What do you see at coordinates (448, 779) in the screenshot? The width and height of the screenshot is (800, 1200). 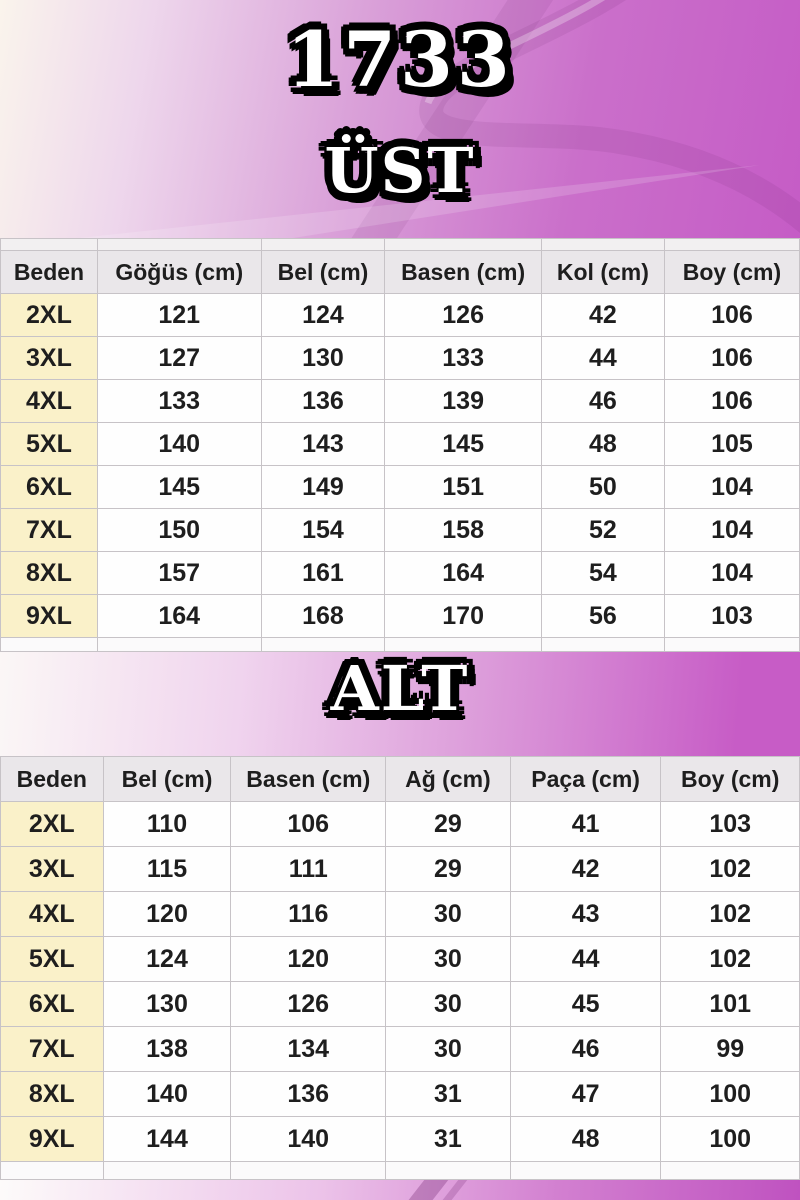 I see `column-header: Ağ (cm)` at bounding box center [448, 779].